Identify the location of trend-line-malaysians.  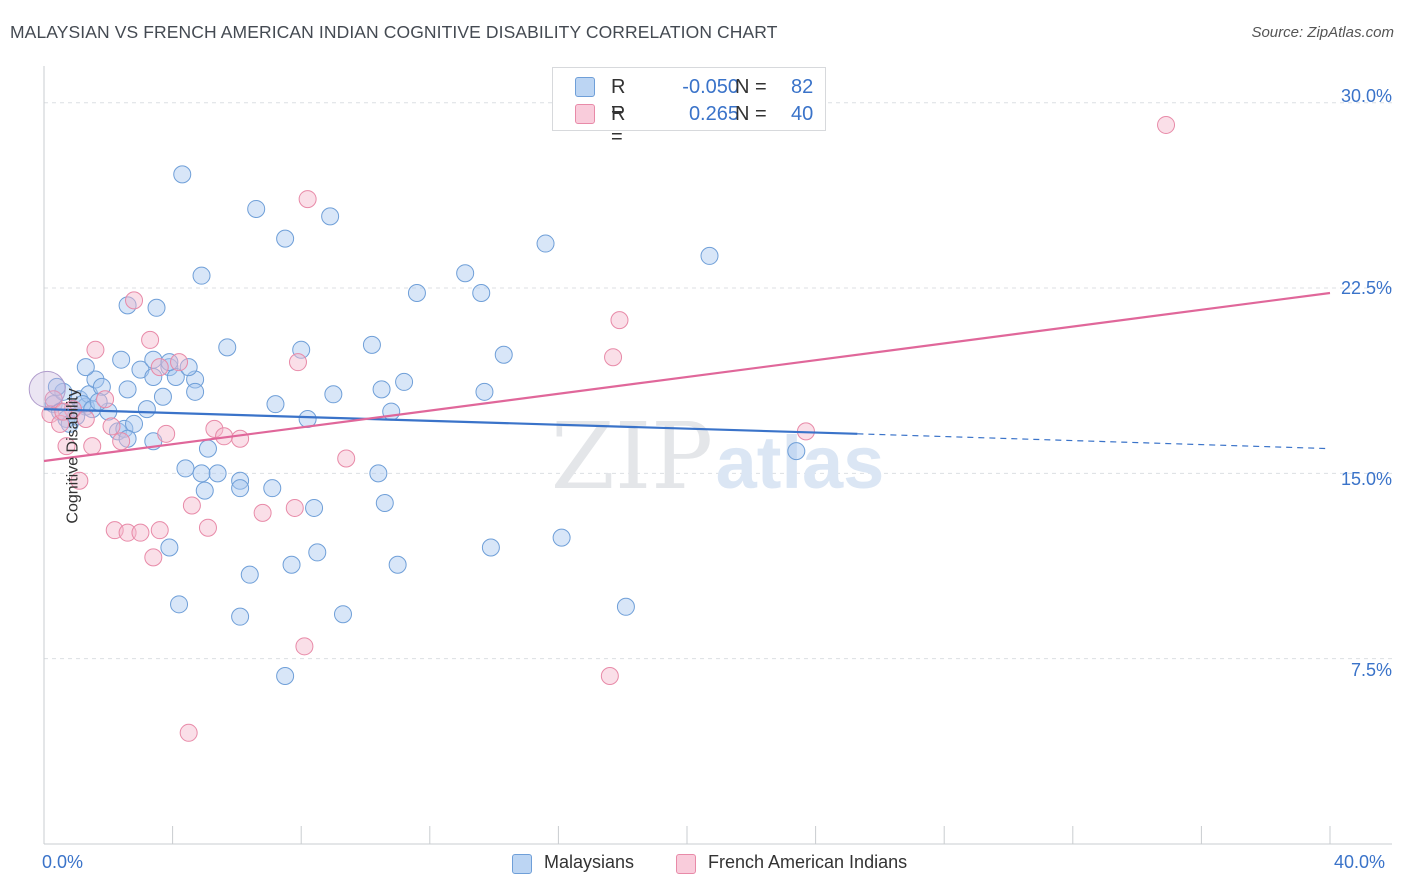
(450, 421).